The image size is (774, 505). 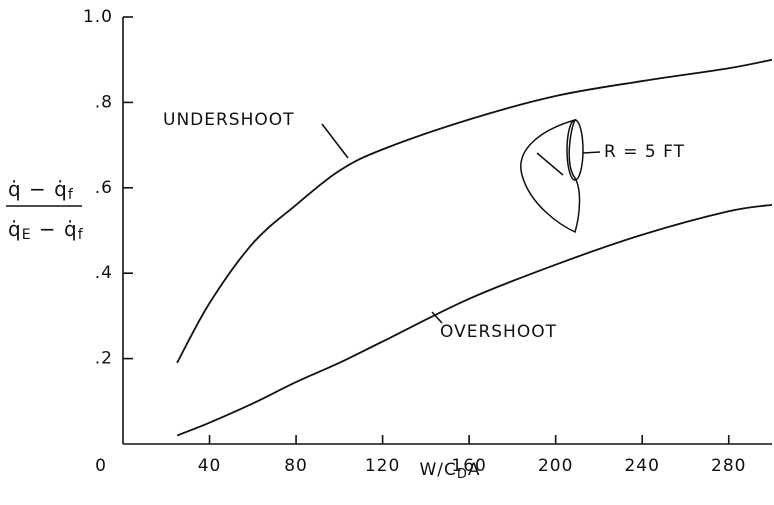 I want to click on y-label-numerator: q̇ − q̇f, so click(x=41, y=190).